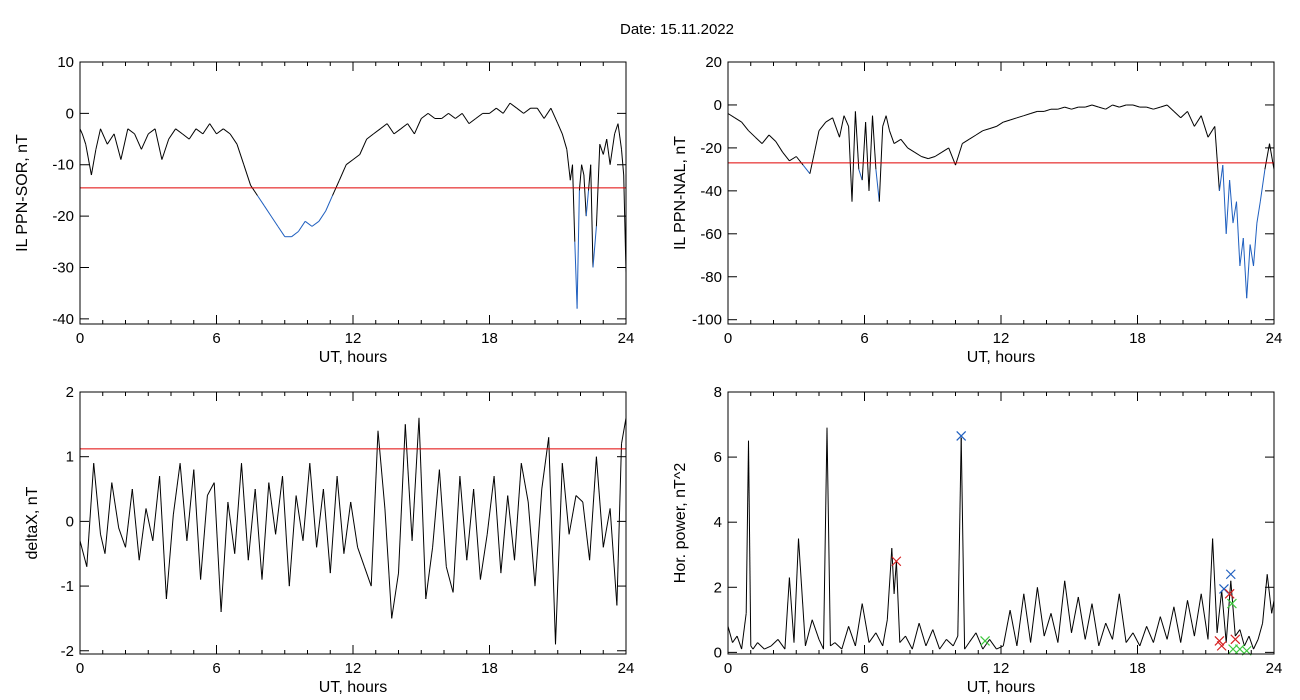 The height and width of the screenshot is (700, 1300). What do you see at coordinates (1274, 668) in the screenshot?
I see `power-x-tick-label: 24` at bounding box center [1274, 668].